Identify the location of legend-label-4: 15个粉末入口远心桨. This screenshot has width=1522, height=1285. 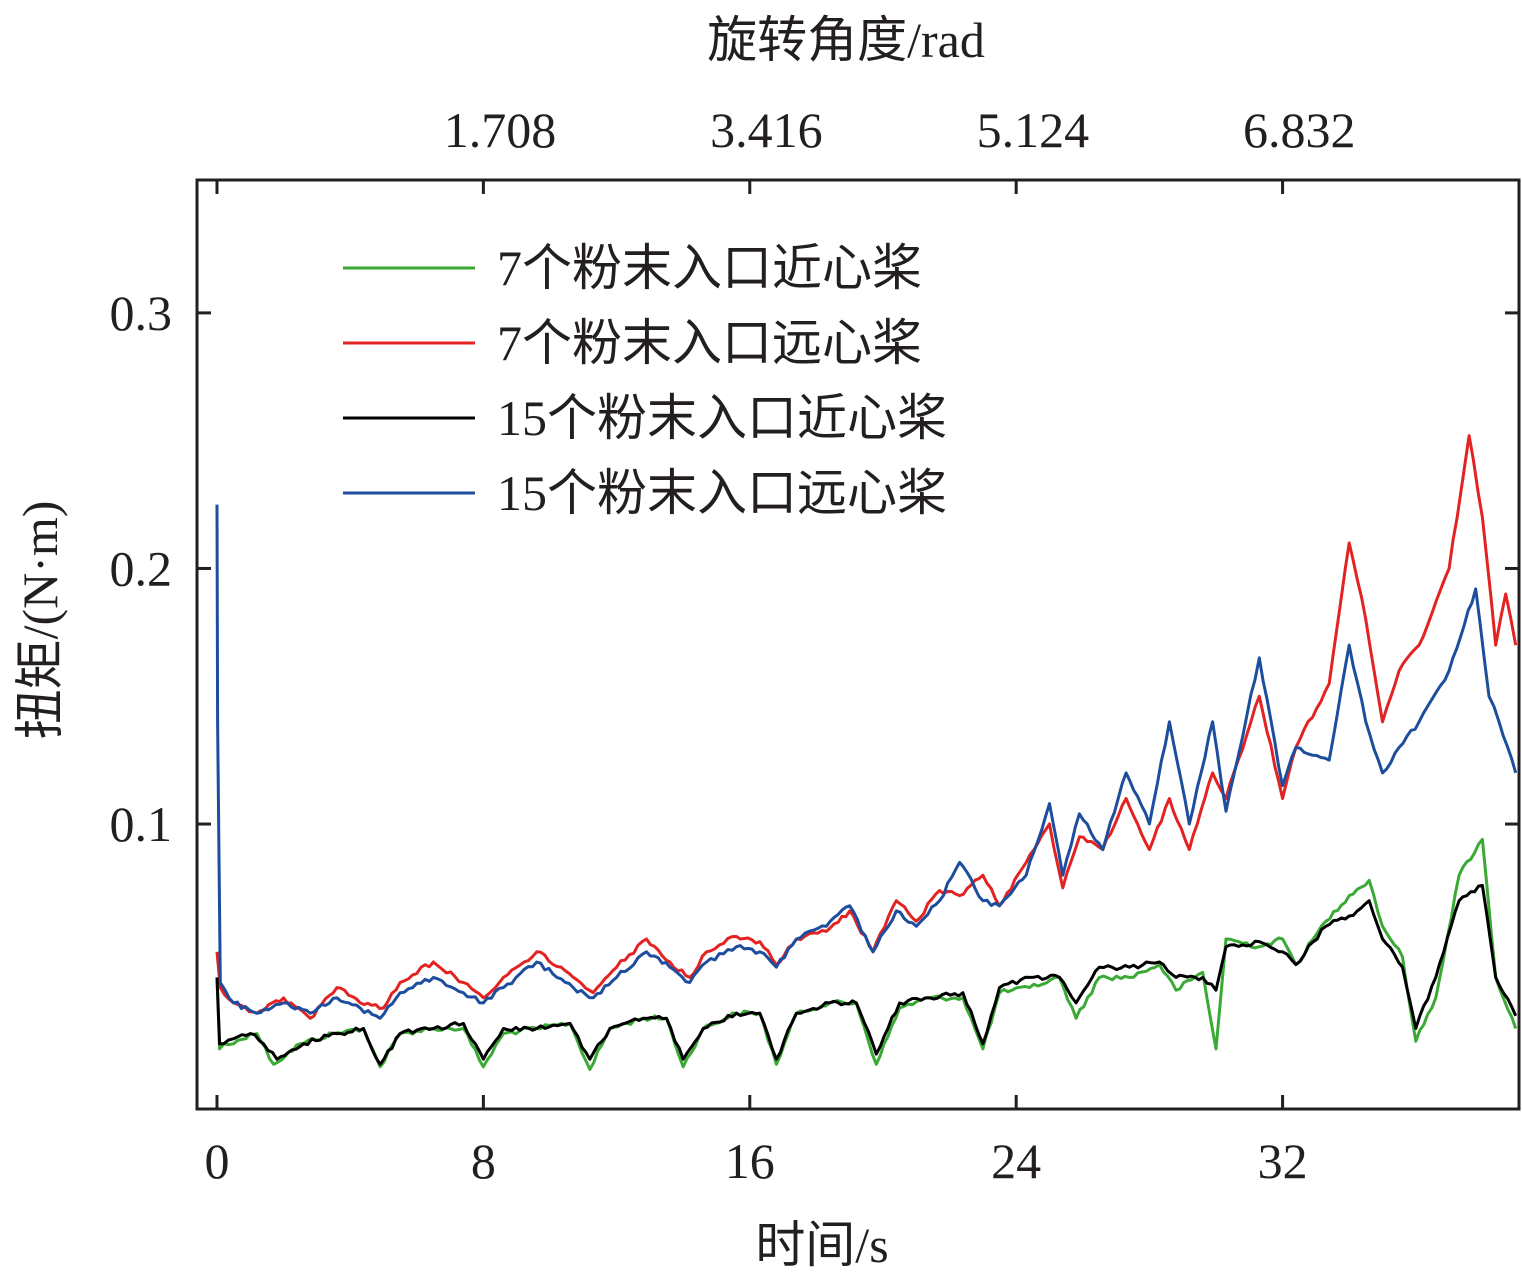
(722, 493).